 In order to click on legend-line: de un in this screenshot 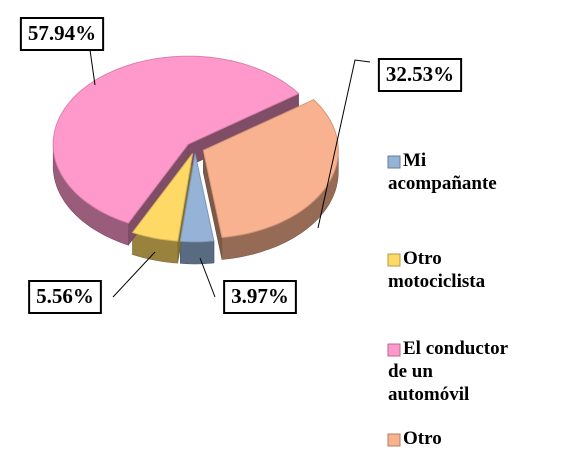, I will do `click(410, 371)`.